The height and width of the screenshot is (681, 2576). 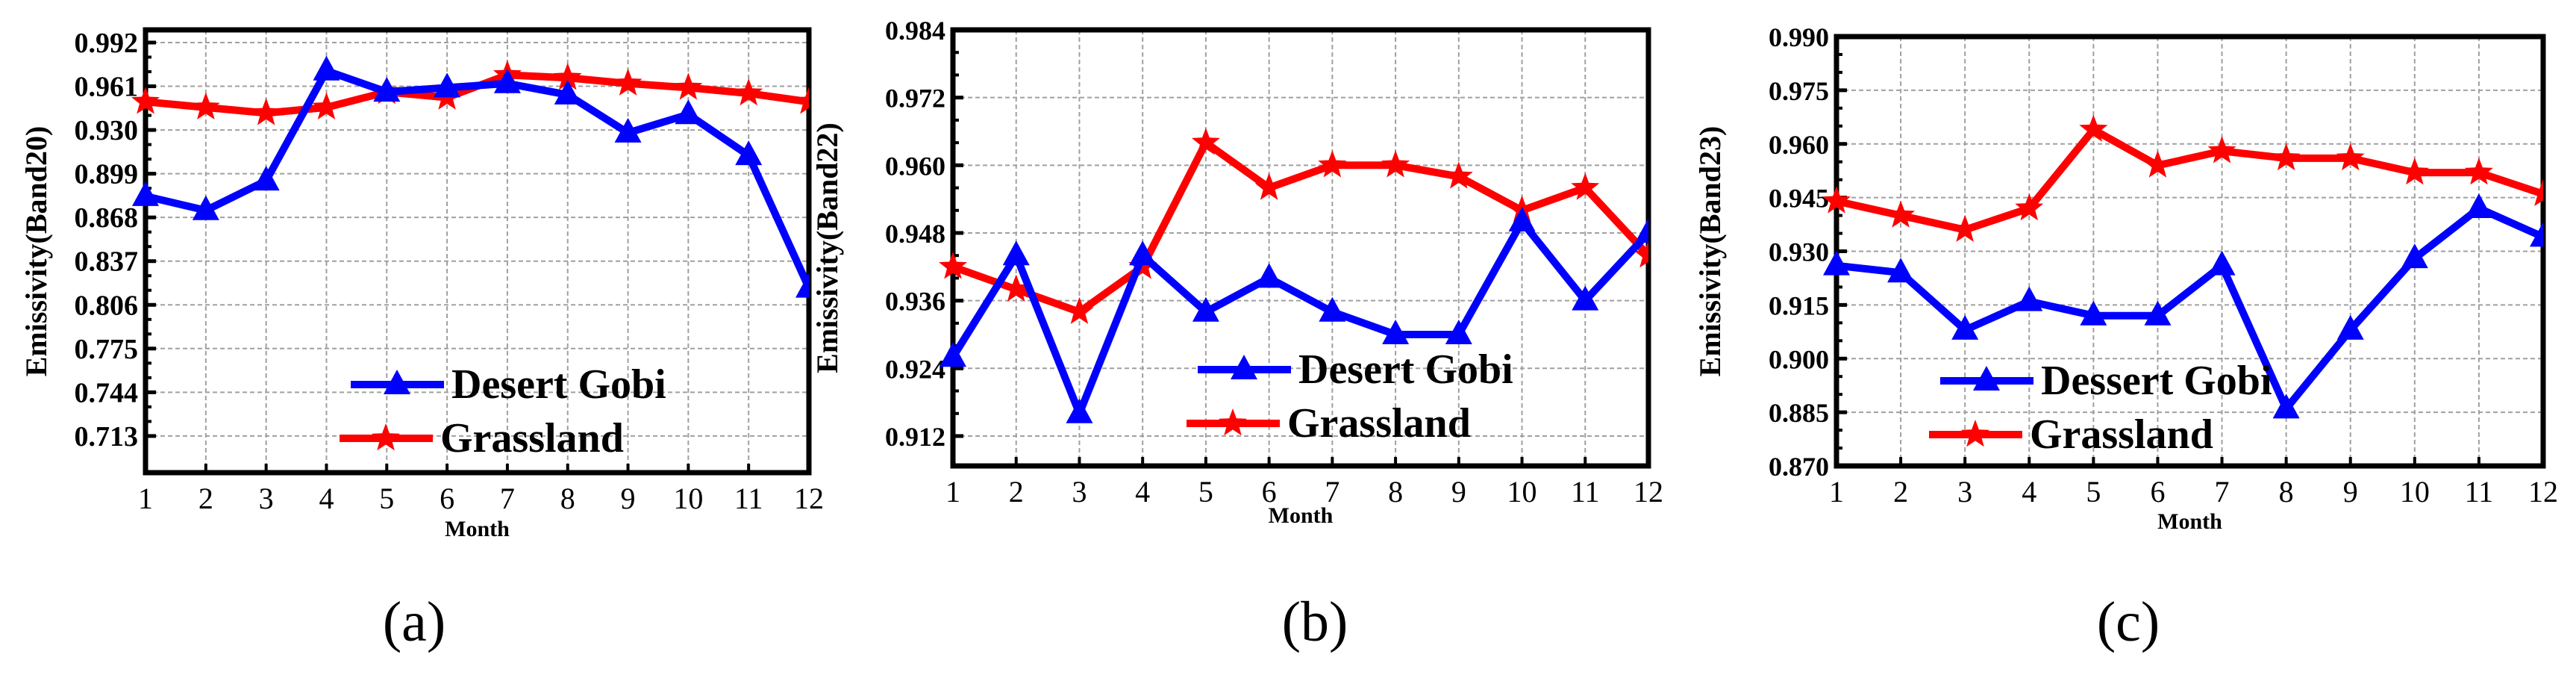 What do you see at coordinates (1900, 492) in the screenshot?
I see `x-tick-label: 2` at bounding box center [1900, 492].